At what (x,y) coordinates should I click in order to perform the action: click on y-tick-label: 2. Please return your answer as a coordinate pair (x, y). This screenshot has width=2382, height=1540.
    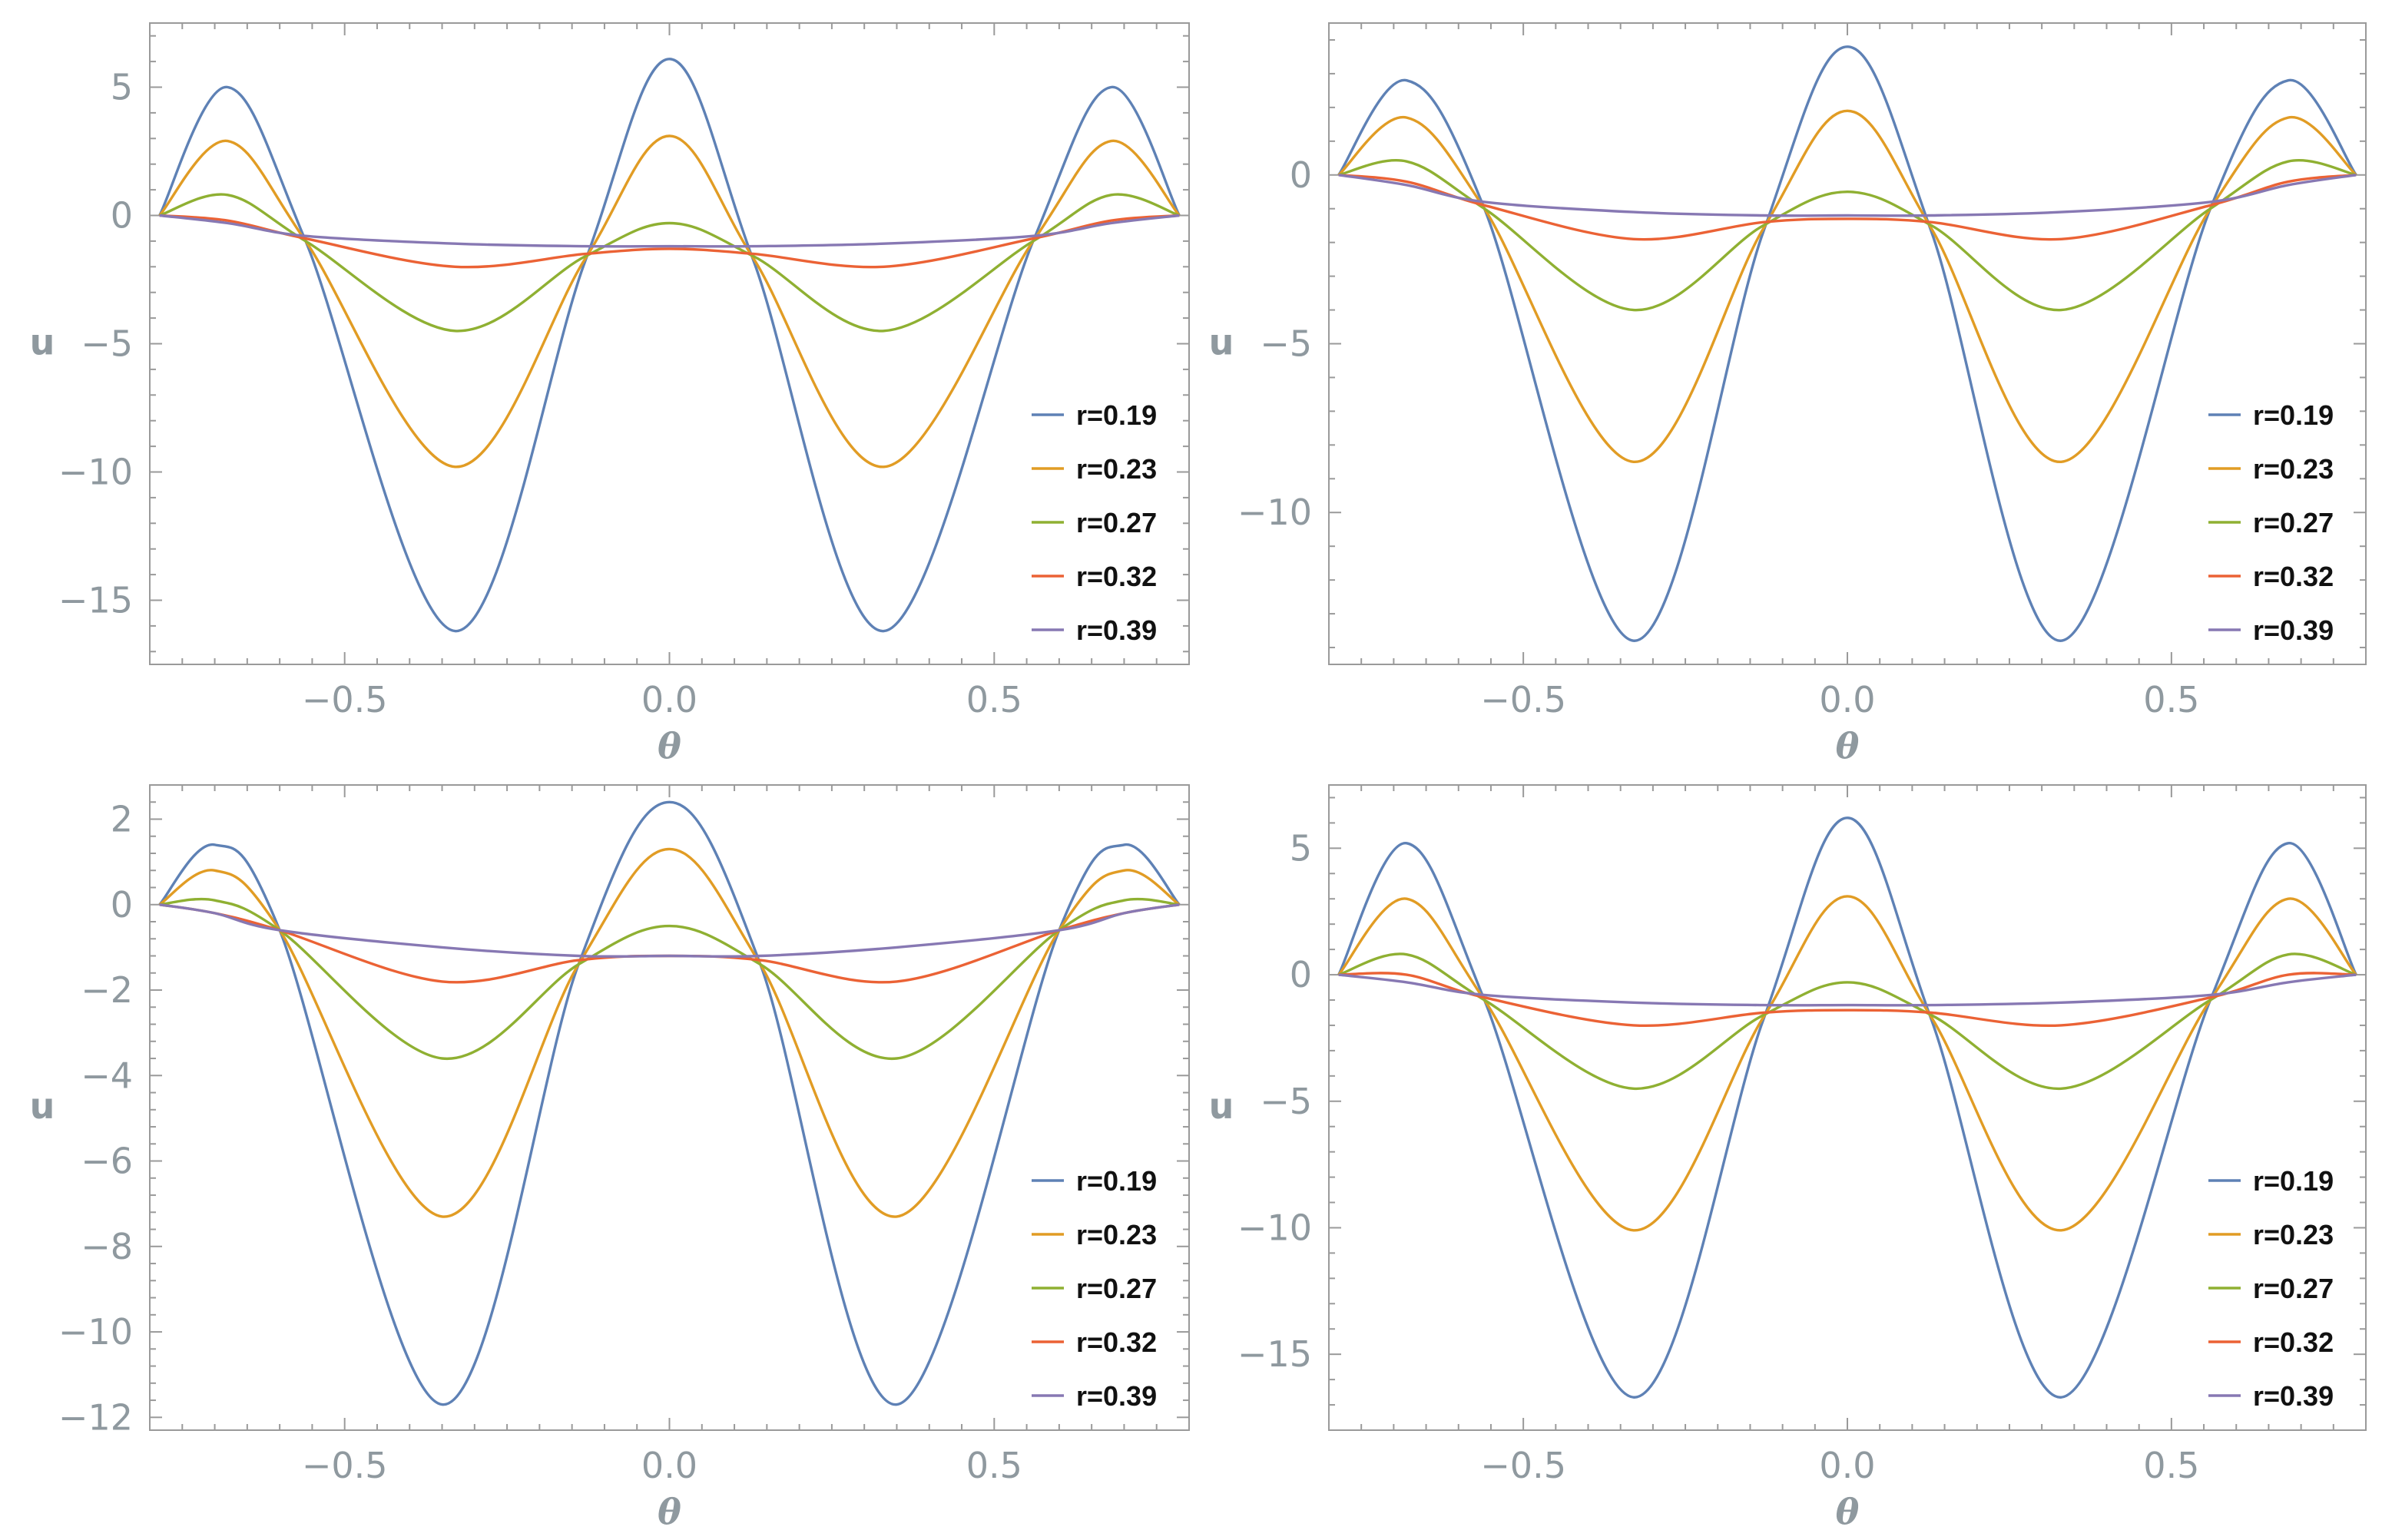
    Looking at the image, I should click on (122, 820).